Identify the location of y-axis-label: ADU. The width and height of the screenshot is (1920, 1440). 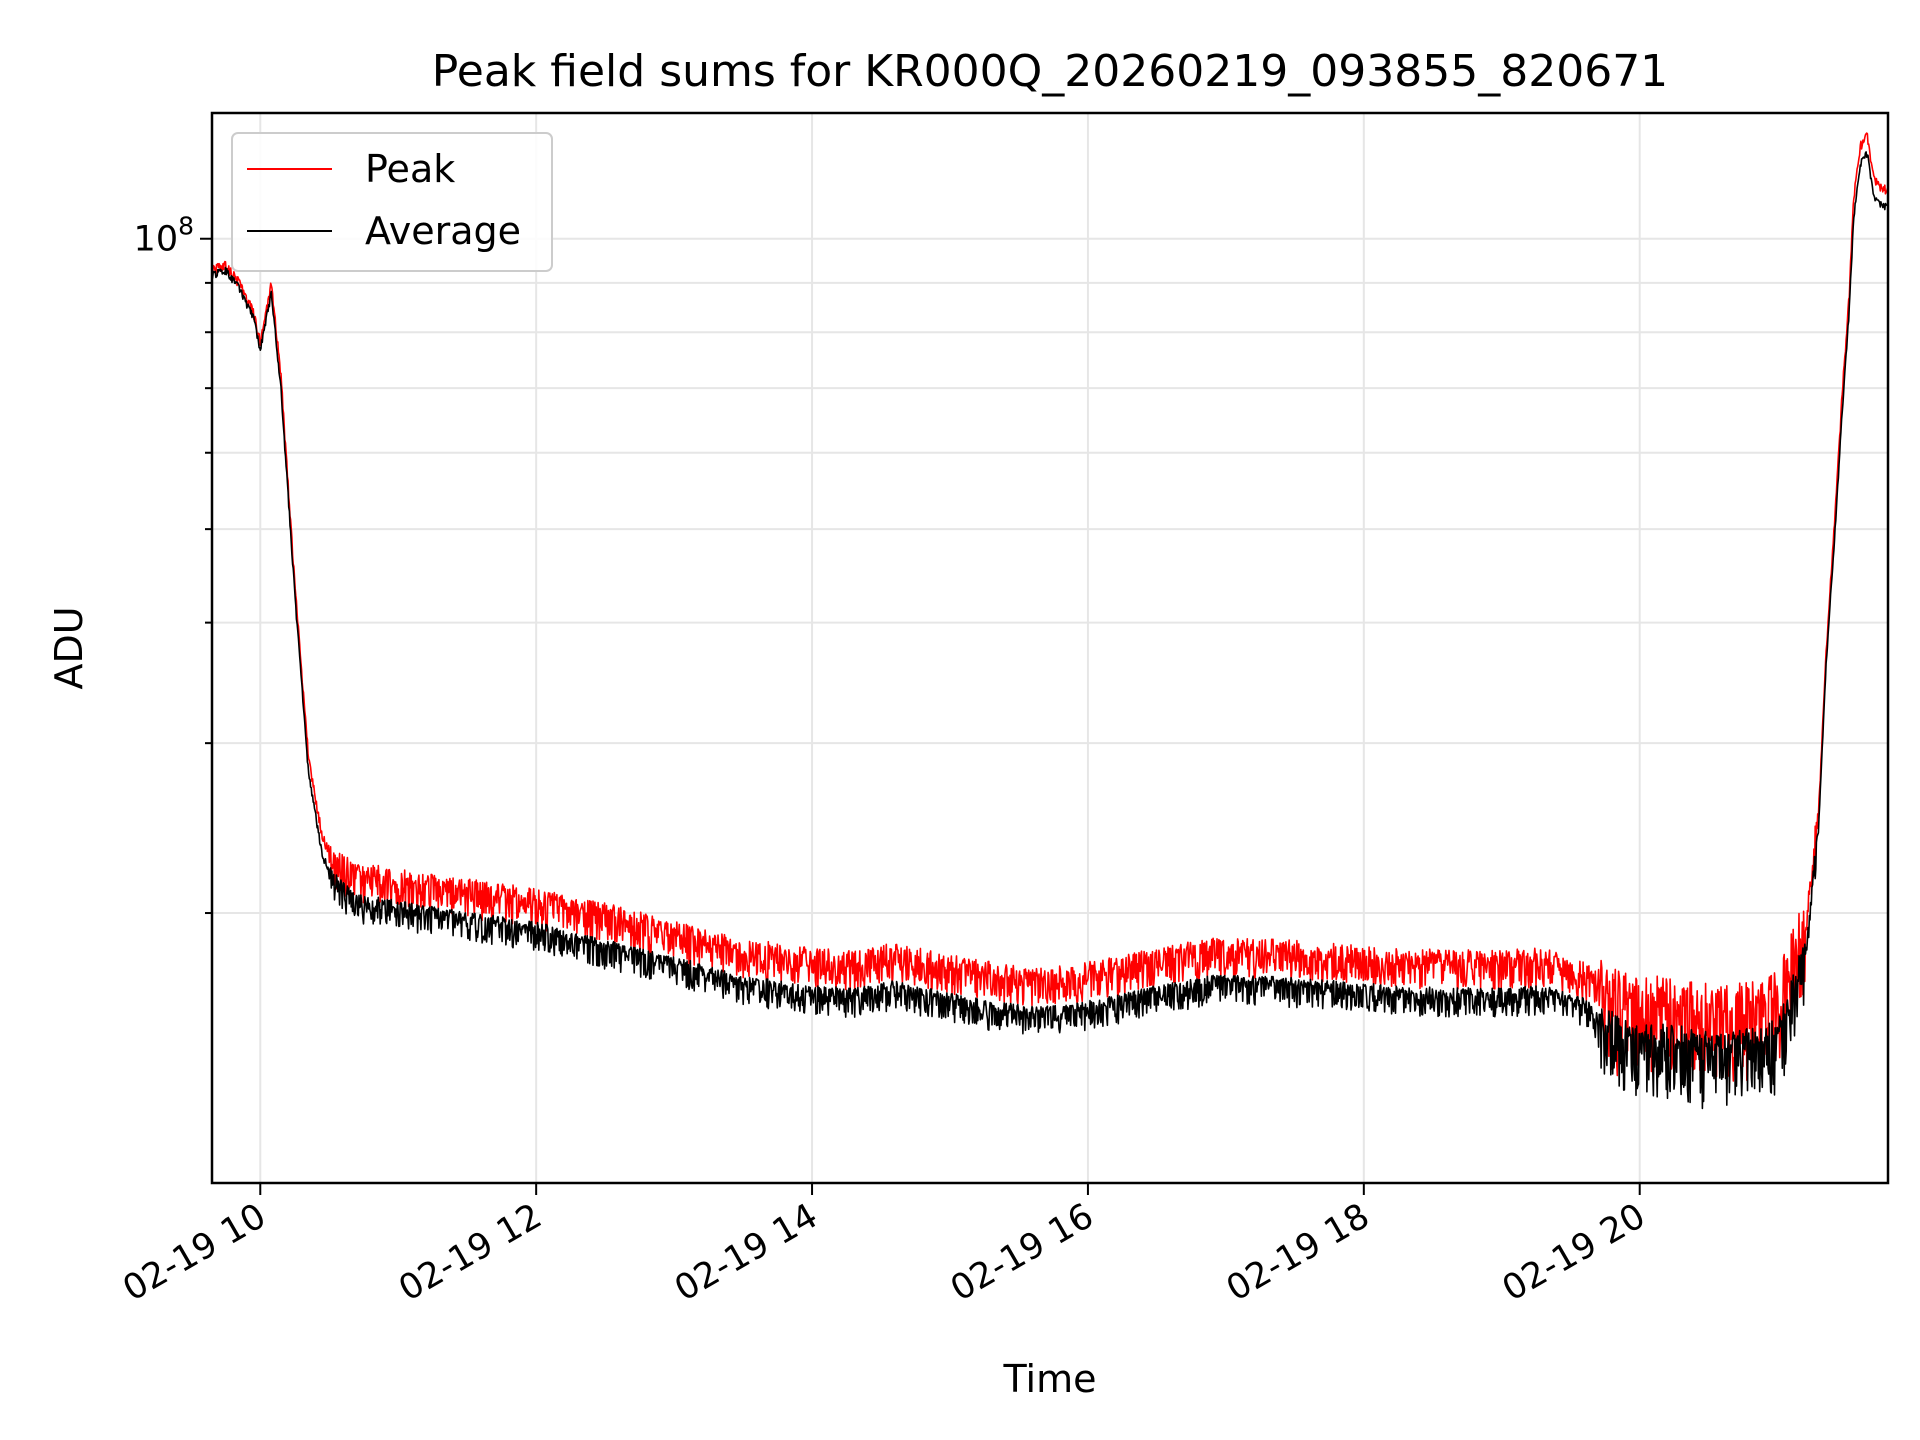
(69, 647).